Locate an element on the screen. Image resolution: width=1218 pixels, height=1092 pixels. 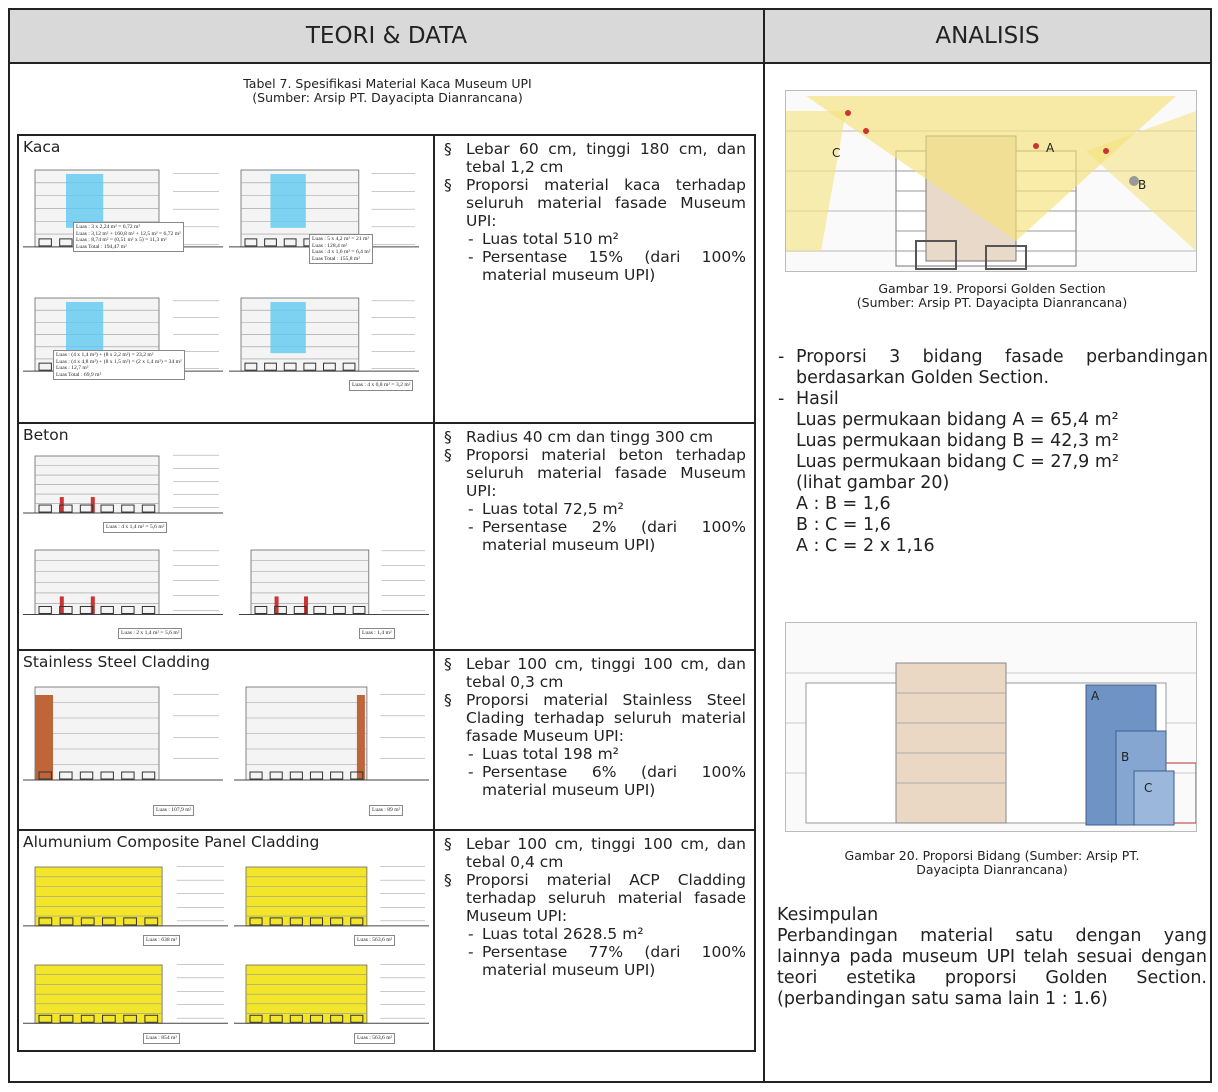
area-label: Luas : 638 m² is located at coordinates (162, 940).